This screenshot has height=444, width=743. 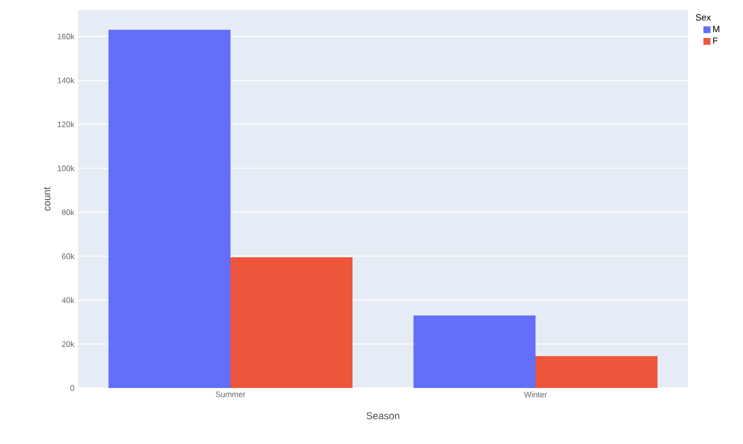 I want to click on y-axis-title: count, so click(x=47, y=198).